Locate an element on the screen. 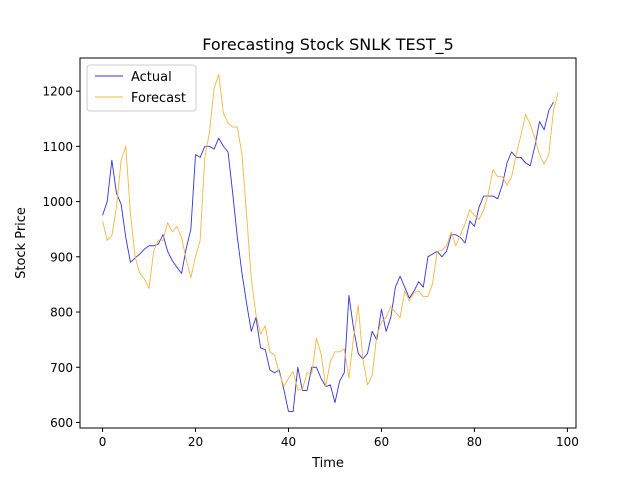  x-tick-label: 40 is located at coordinates (288, 442).